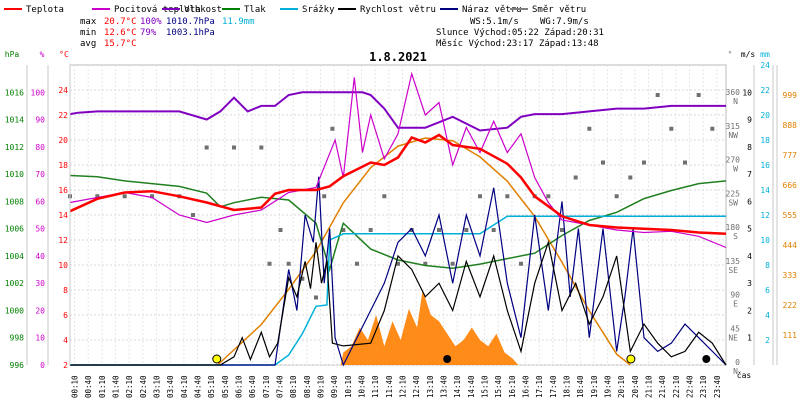 This screenshot has height=400, width=800. Describe the element at coordinates (252, 386) in the screenshot. I see `time-tick-label: 06:40` at that location.